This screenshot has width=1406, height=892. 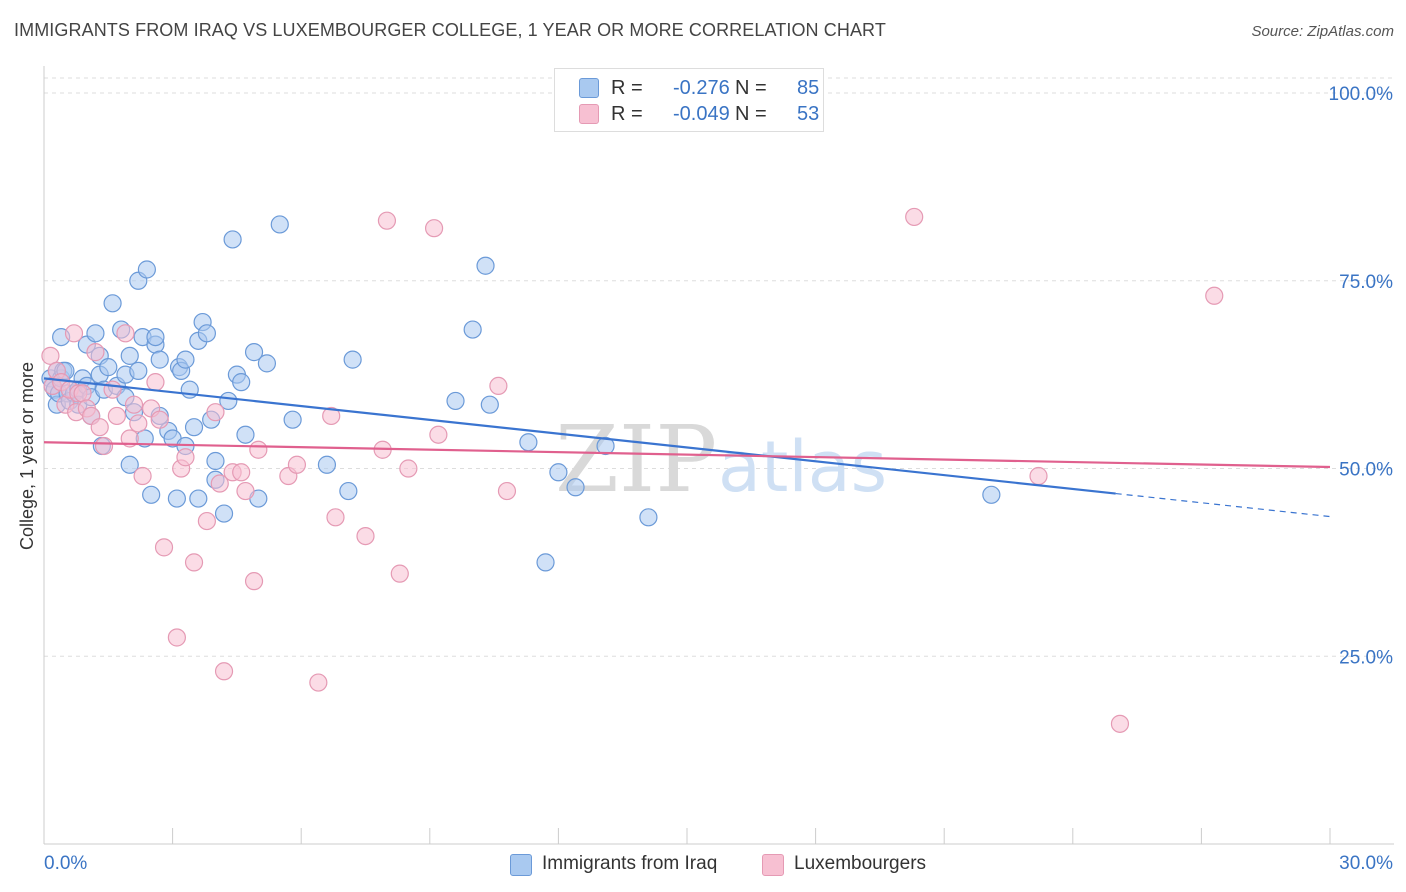 I want to click on y-axis-title: College, 1 year or more, so click(x=27, y=456).